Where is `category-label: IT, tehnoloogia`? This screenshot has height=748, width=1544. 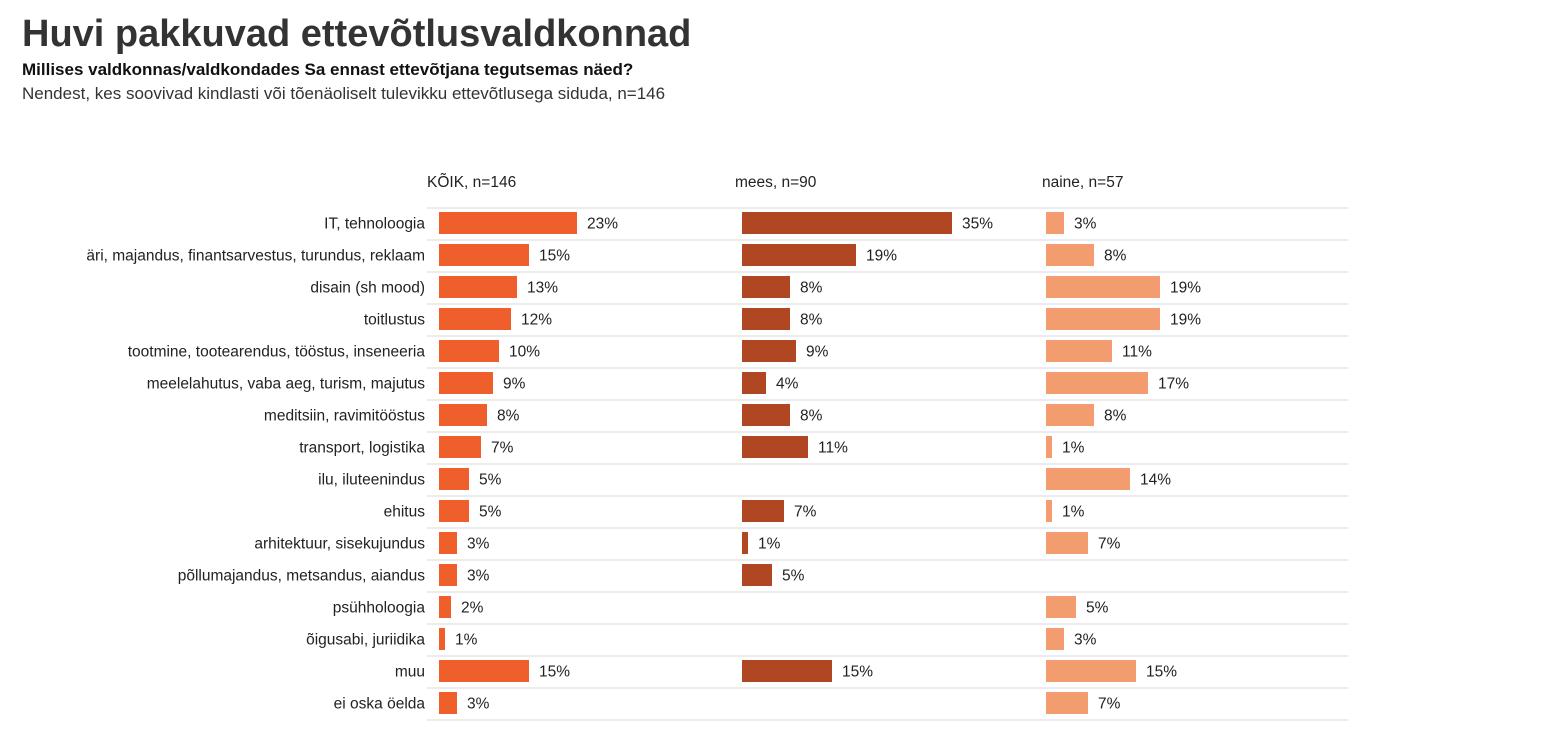
category-label: IT, tehnoloogia is located at coordinates (374, 224).